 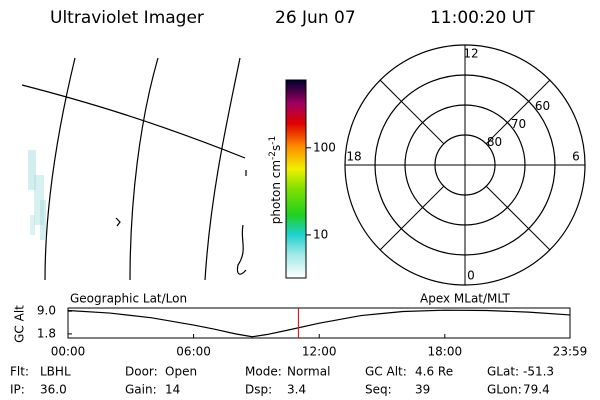 I want to click on info-key: Seq:, so click(x=378, y=390).